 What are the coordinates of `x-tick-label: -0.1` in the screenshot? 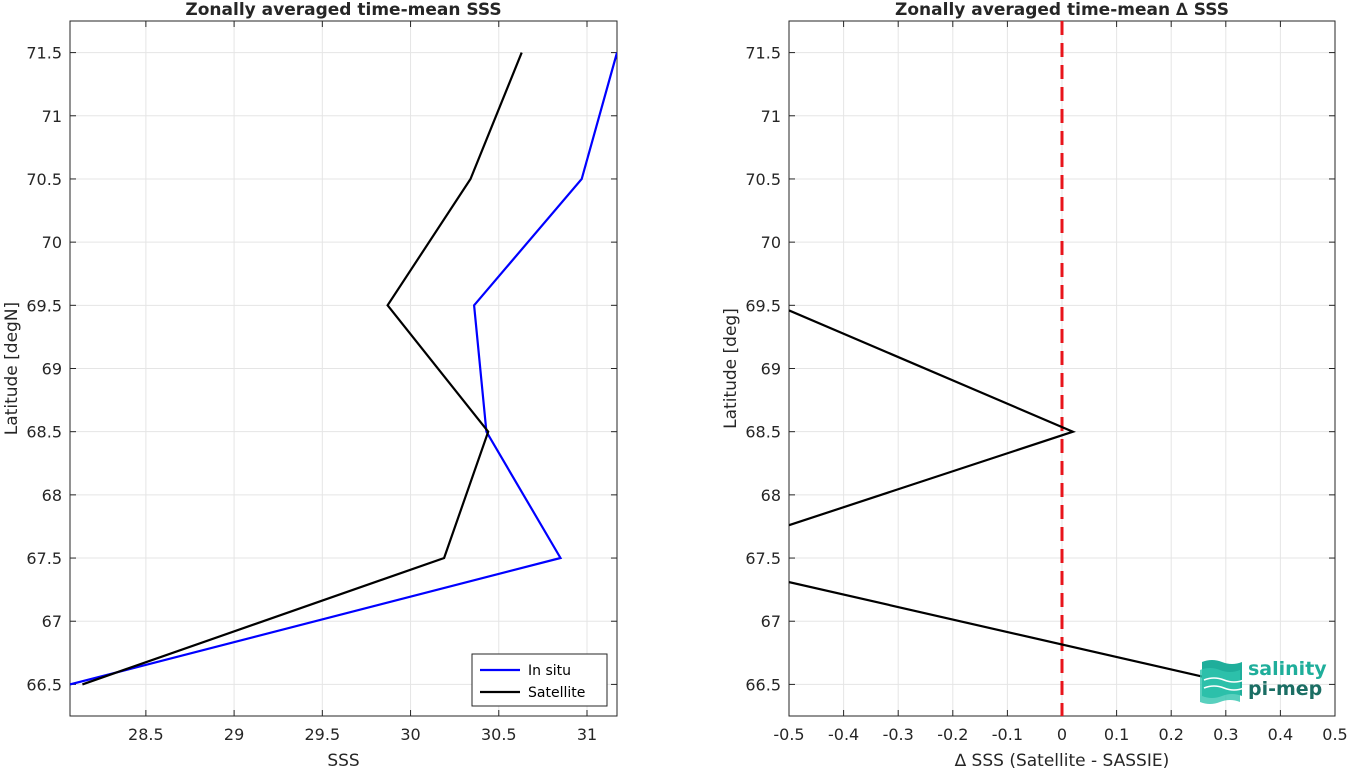 It's located at (1007, 734).